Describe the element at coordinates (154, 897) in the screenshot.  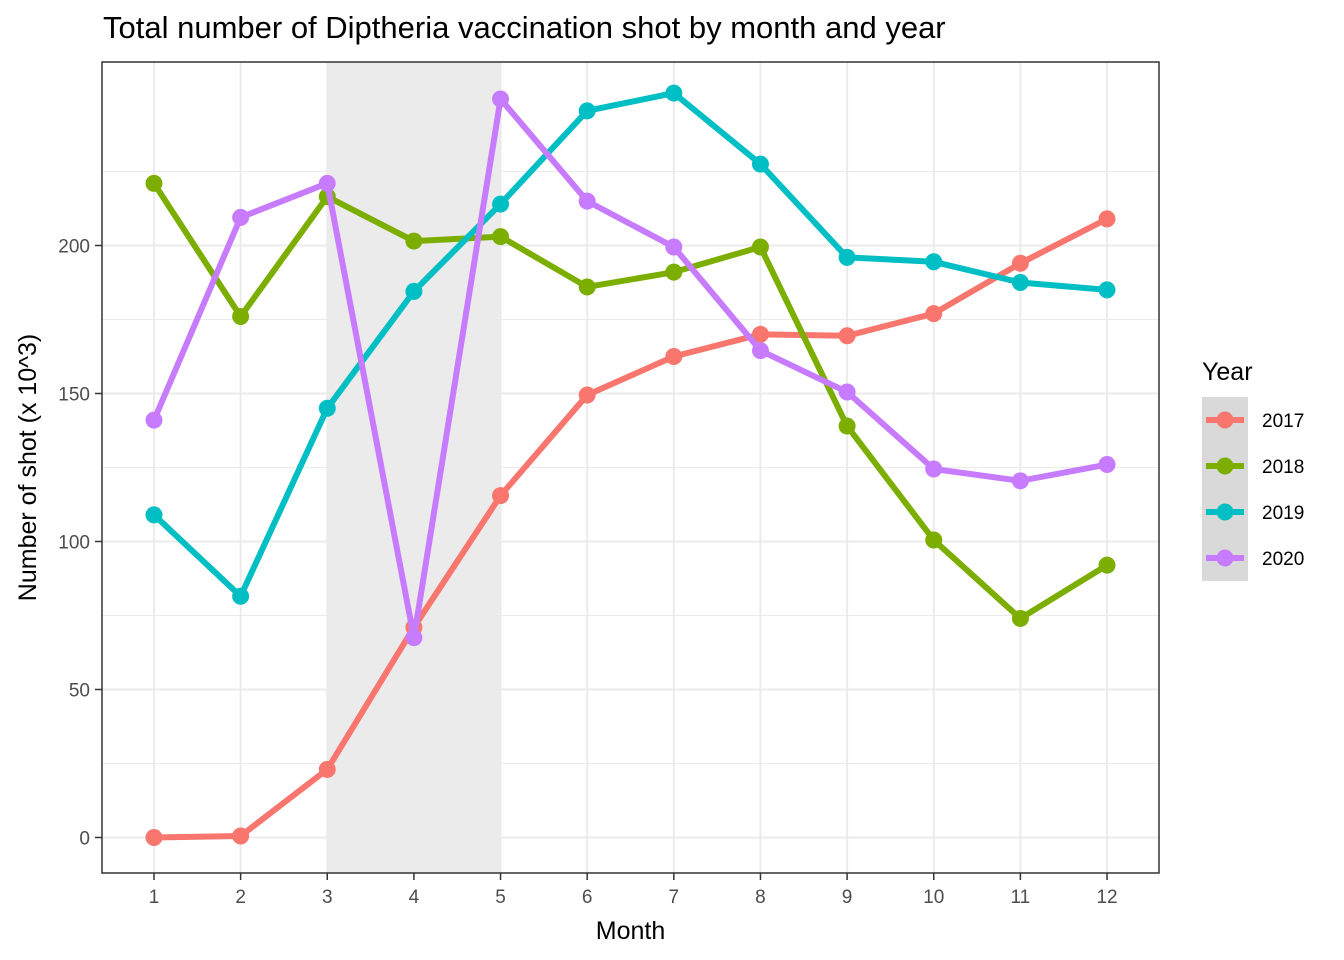
I see `x-tick-label: 1` at that location.